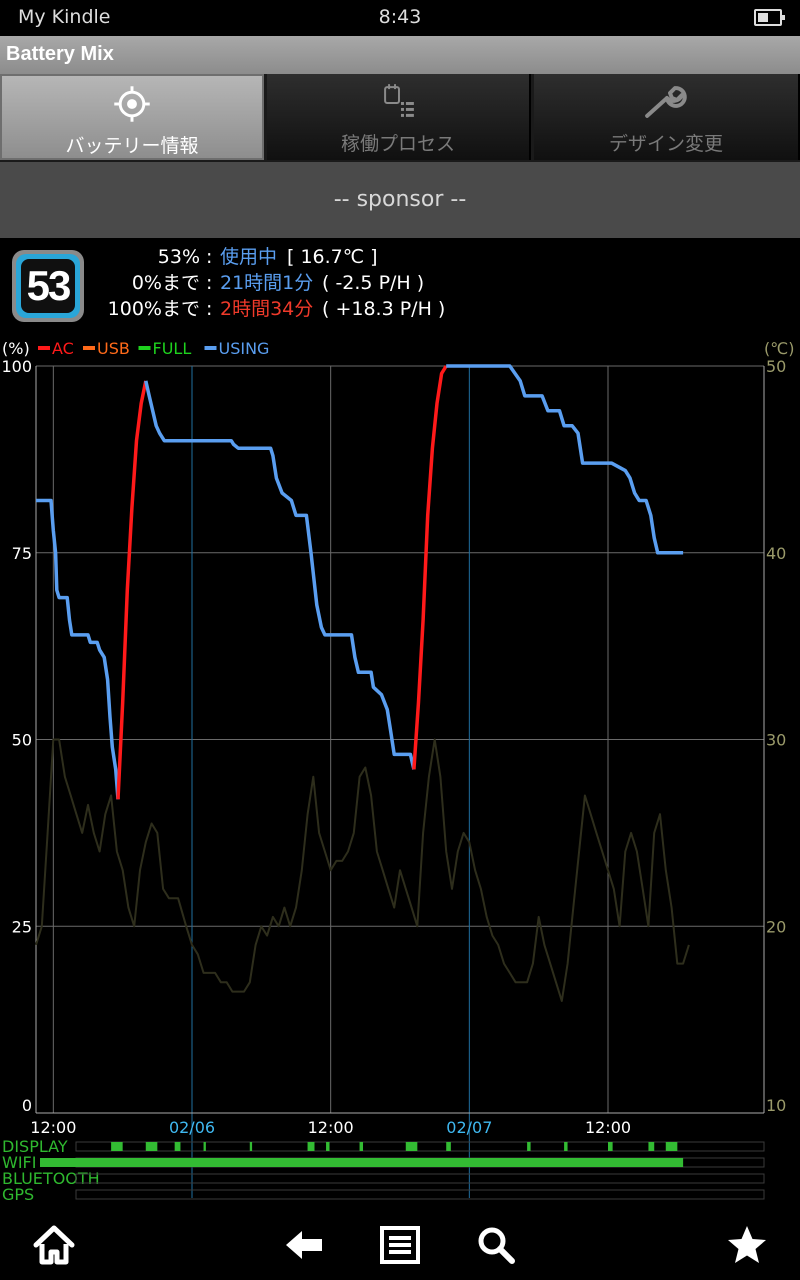 Image resolution: width=800 pixels, height=1280 pixels. I want to click on y-tick-label: 0, so click(27, 1105).